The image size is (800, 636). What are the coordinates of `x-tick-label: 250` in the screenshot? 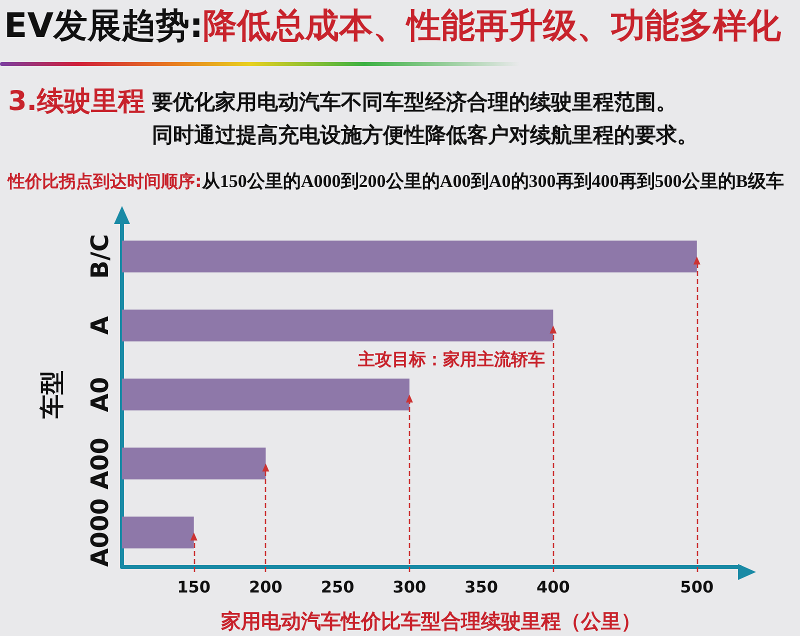 It's located at (337, 587).